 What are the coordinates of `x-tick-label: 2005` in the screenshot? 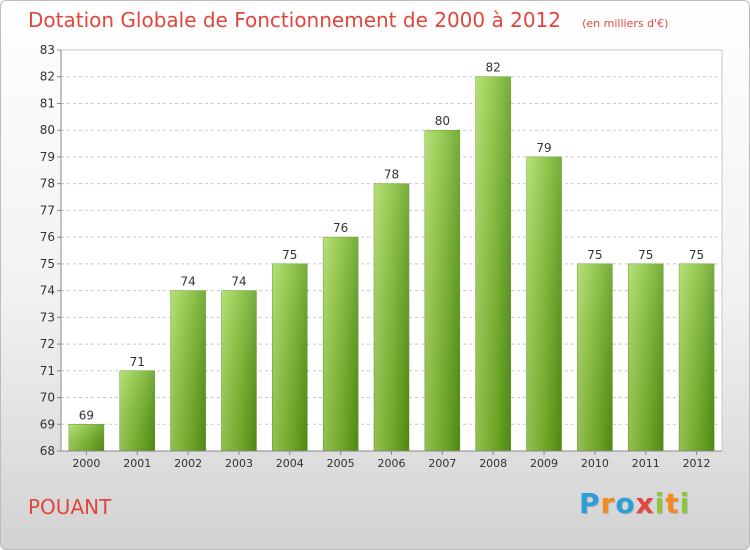 It's located at (341, 463).